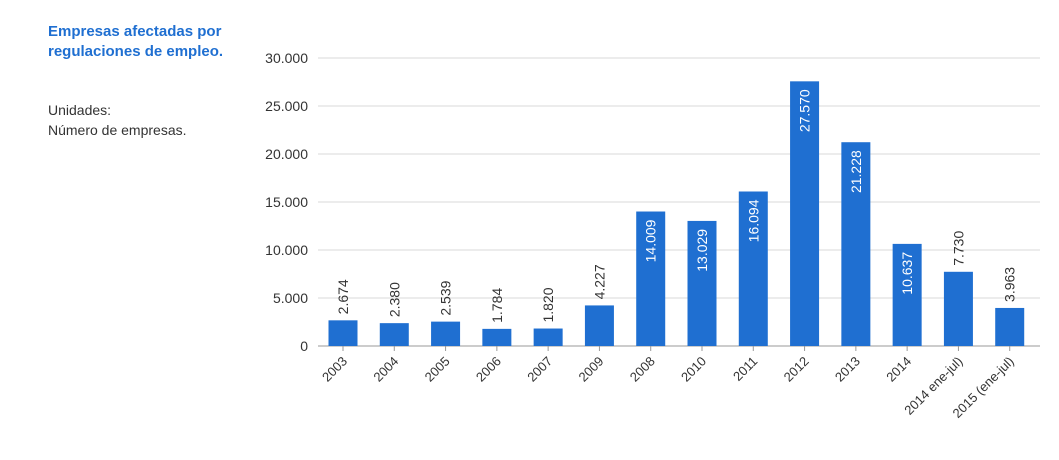 This screenshot has height=460, width=1059. Describe the element at coordinates (304, 346) in the screenshot. I see `y-tick-label: 0` at that location.